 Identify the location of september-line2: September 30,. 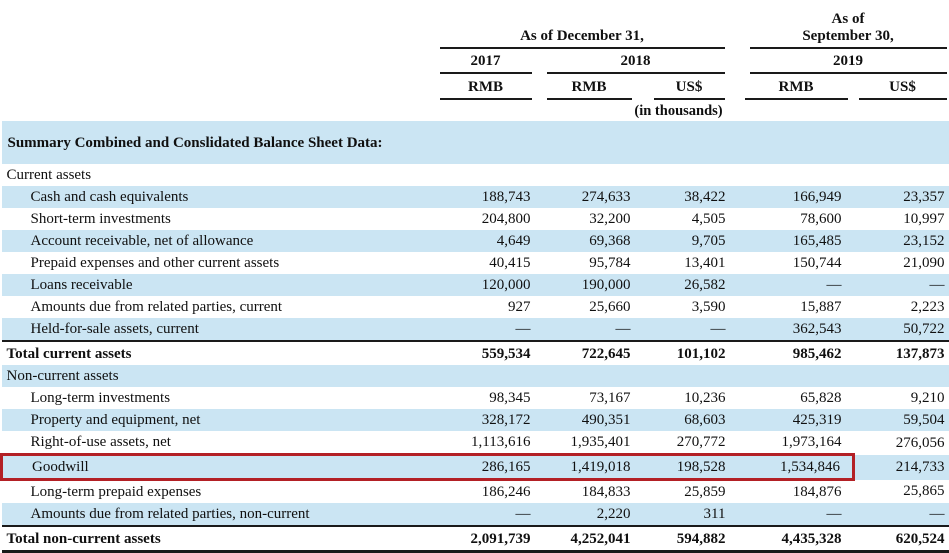
(847, 36).